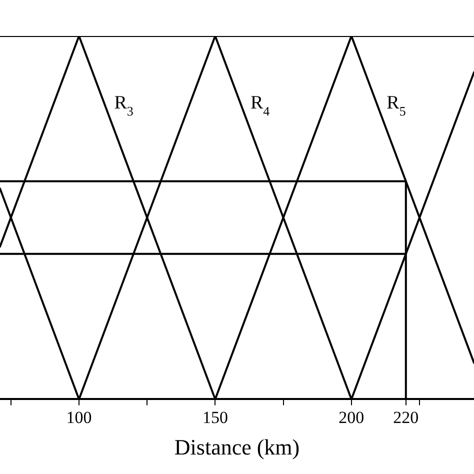  Describe the element at coordinates (351, 417) in the screenshot. I see `x-tick-label: 200` at that location.